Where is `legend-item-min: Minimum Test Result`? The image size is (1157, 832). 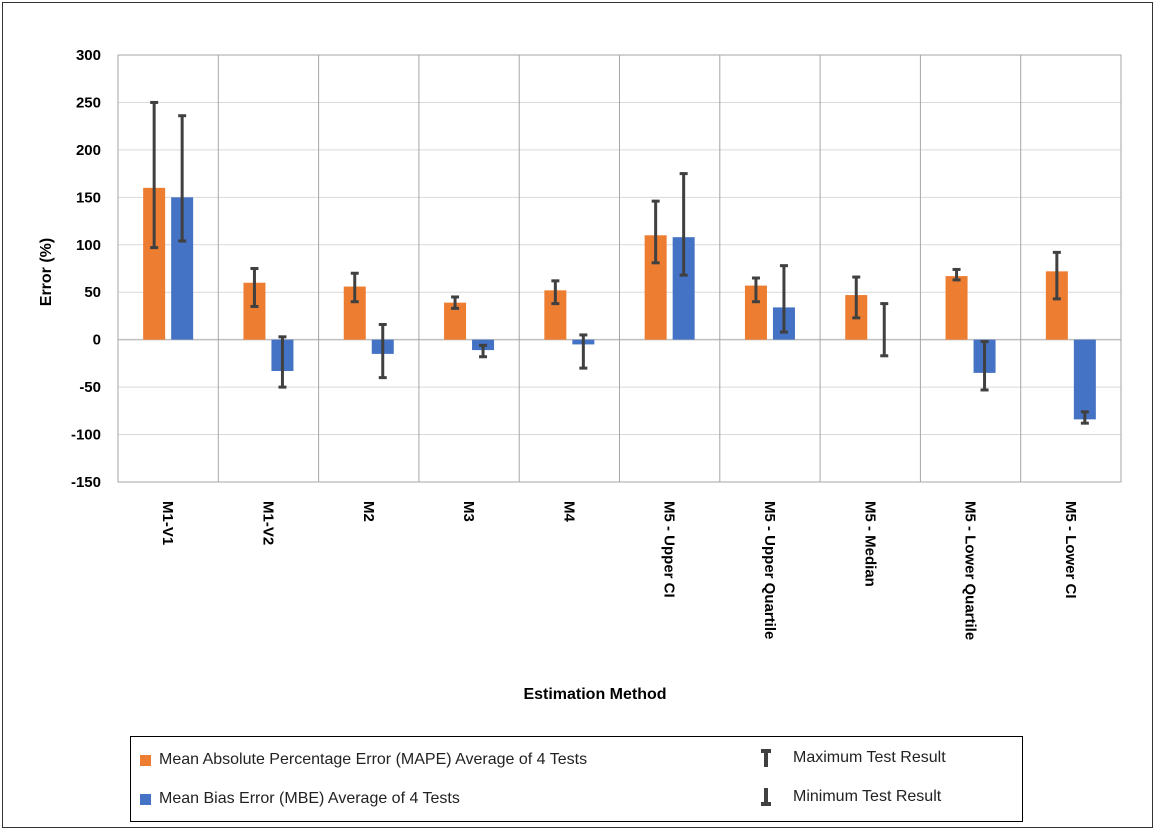
legend-item-min: Minimum Test Result is located at coordinates (850, 797).